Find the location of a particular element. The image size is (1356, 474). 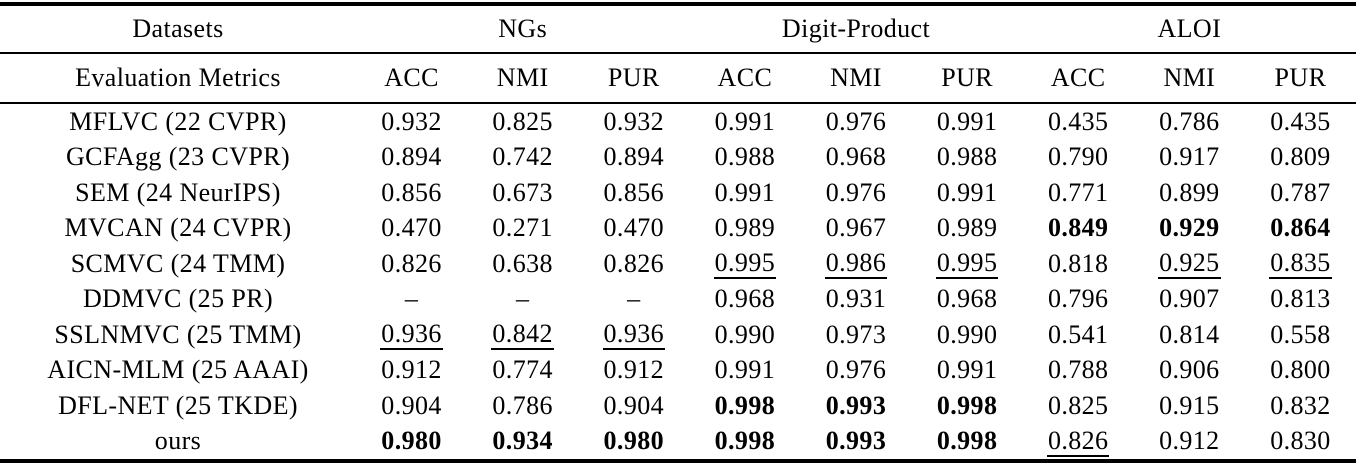

metric-value: 0.832 is located at coordinates (1300, 405).